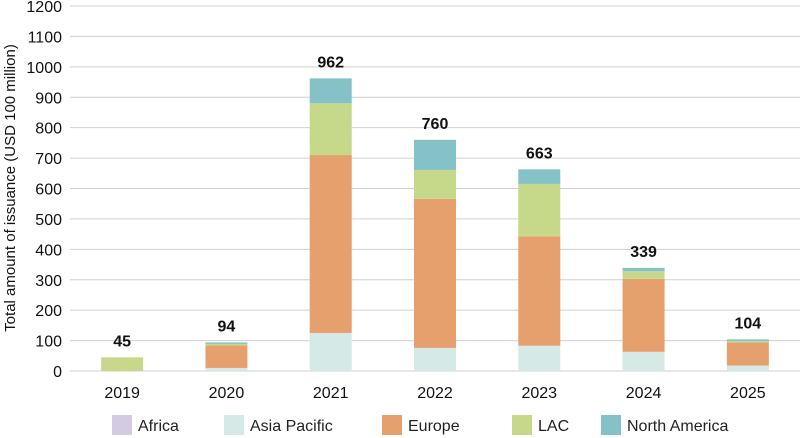  What do you see at coordinates (48, 311) in the screenshot?
I see `y-tick-label: 200` at bounding box center [48, 311].